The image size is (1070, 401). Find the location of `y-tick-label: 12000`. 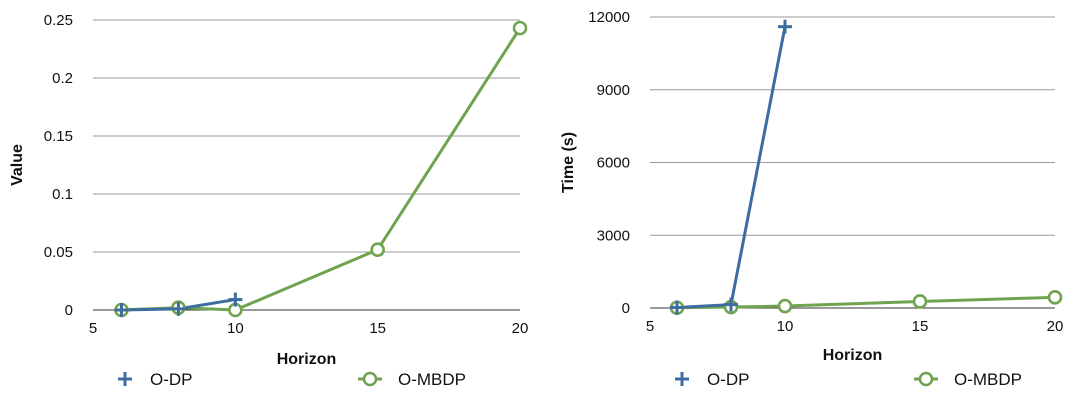

y-tick-label: 12000 is located at coordinates (609, 17).